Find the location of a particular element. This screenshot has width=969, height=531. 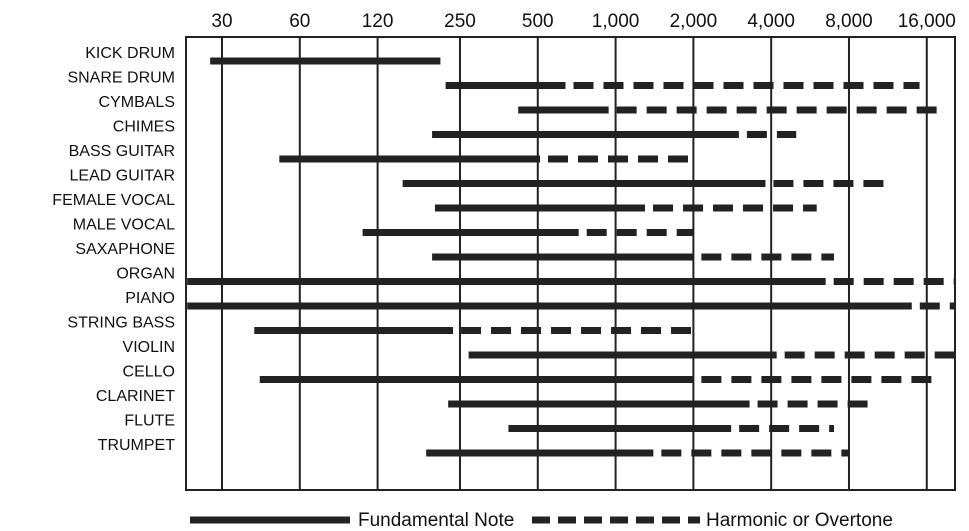

x-tick-label: 4,000 is located at coordinates (771, 21).